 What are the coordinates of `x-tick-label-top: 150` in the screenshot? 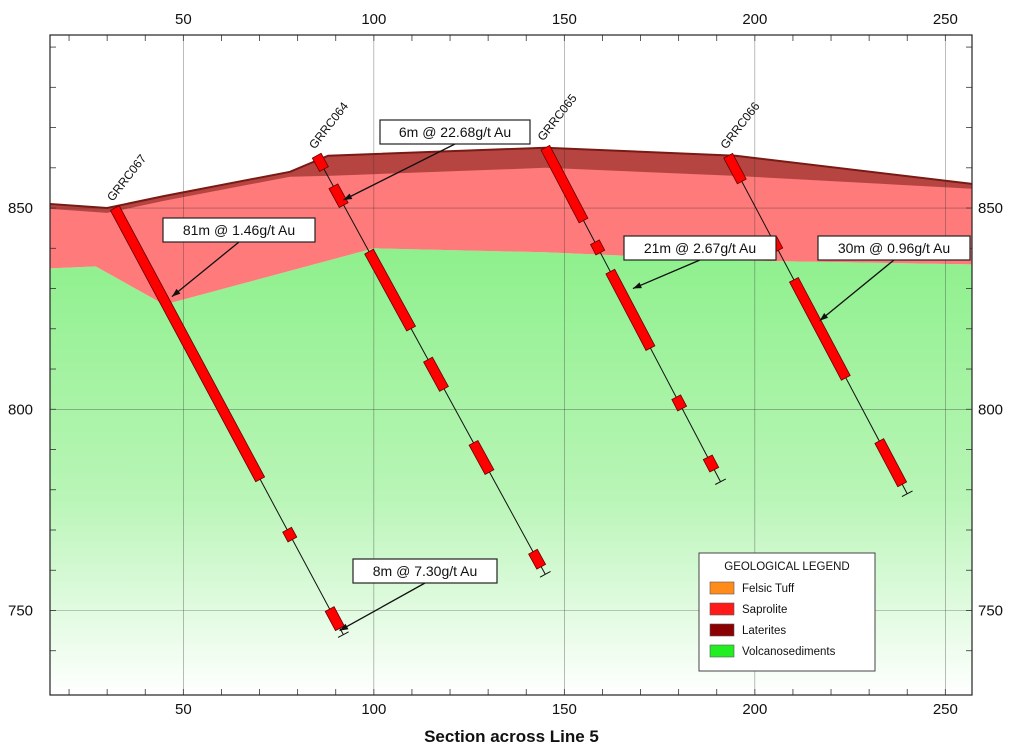 It's located at (564, 19).